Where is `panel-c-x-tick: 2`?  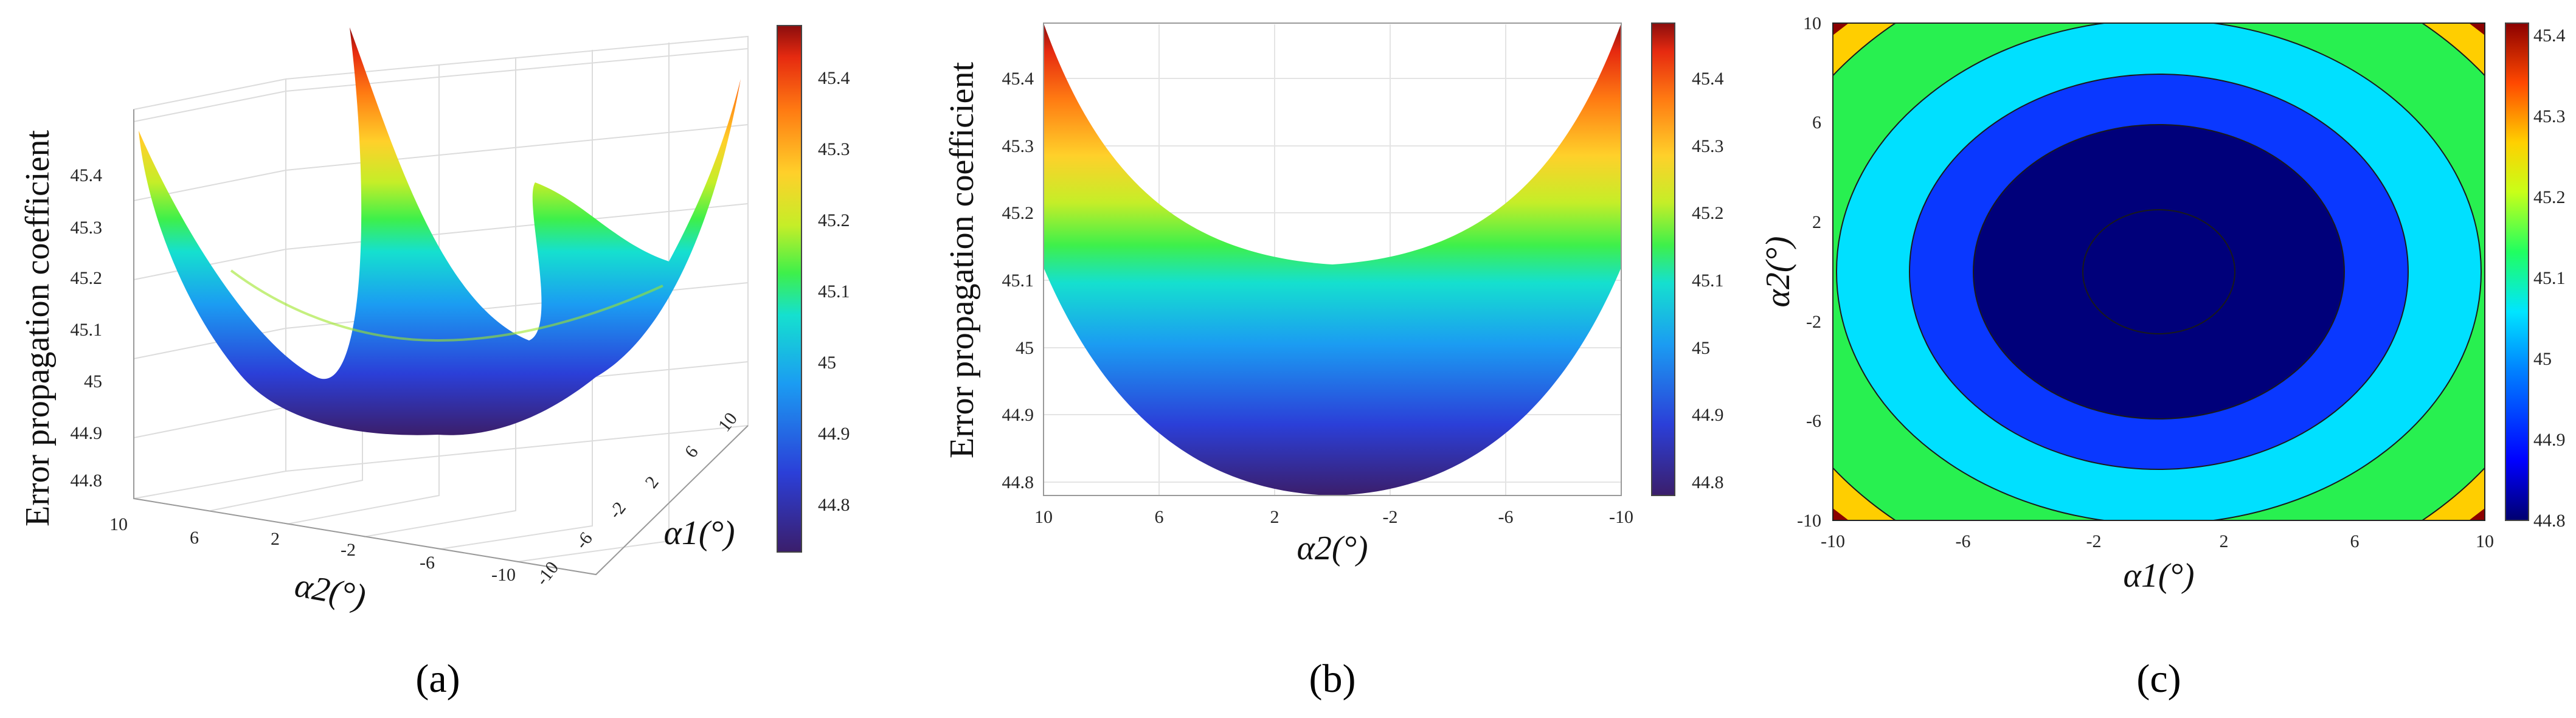
panel-c-x-tick: 2 is located at coordinates (2224, 541).